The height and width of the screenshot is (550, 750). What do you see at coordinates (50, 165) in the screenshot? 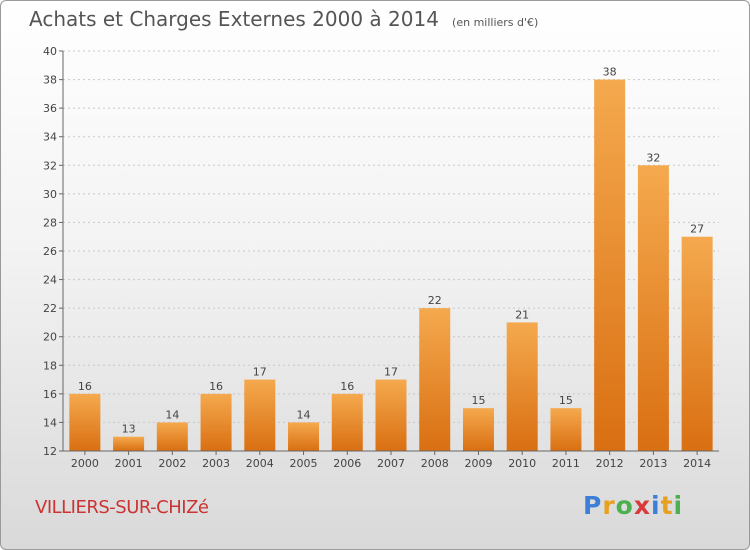
I see `y-tick-label: 32` at bounding box center [50, 165].